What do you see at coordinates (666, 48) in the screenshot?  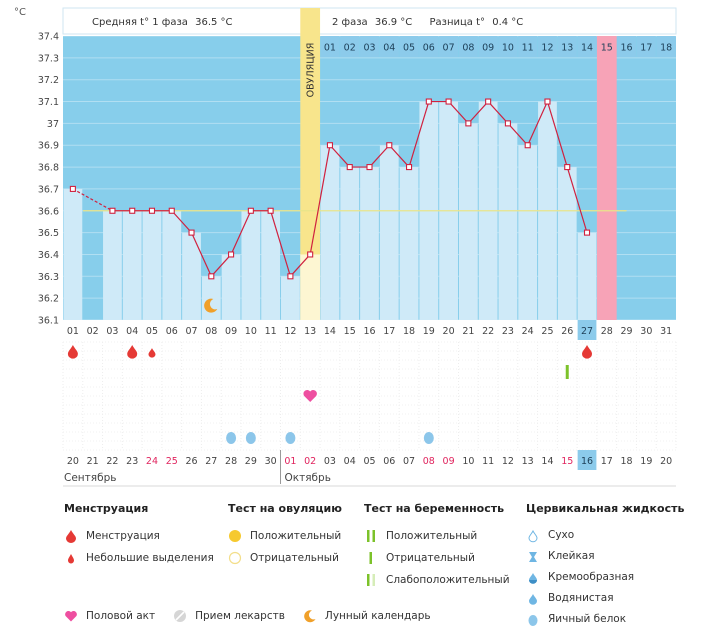 I see `phase2-day-label: 18` at bounding box center [666, 48].